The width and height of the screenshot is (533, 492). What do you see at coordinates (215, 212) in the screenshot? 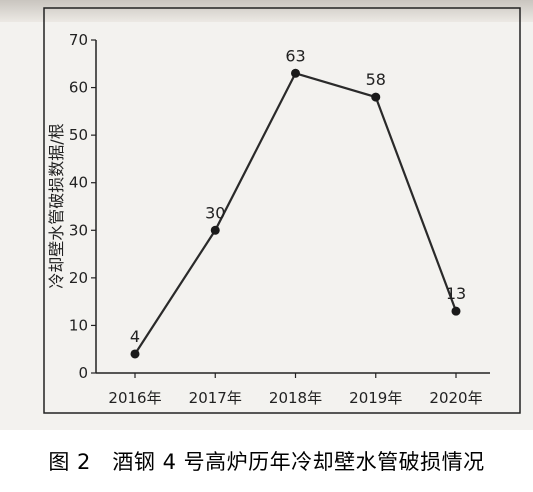
I see `data-label: 30` at bounding box center [215, 212].